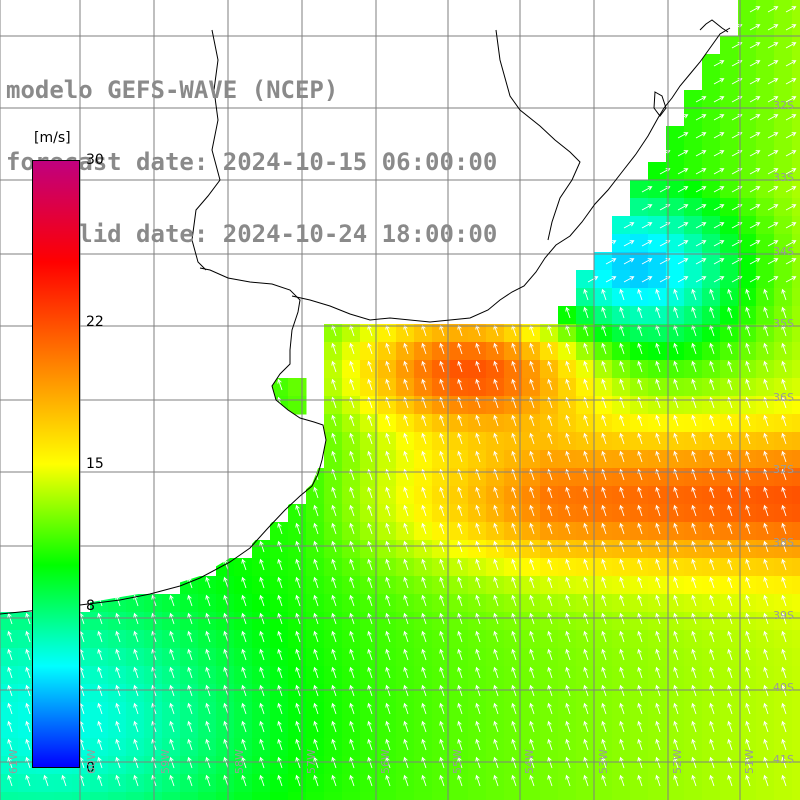 The height and width of the screenshot is (800, 800). Describe the element at coordinates (529, 761) in the screenshot. I see `longitude-label: 54W` at that location.